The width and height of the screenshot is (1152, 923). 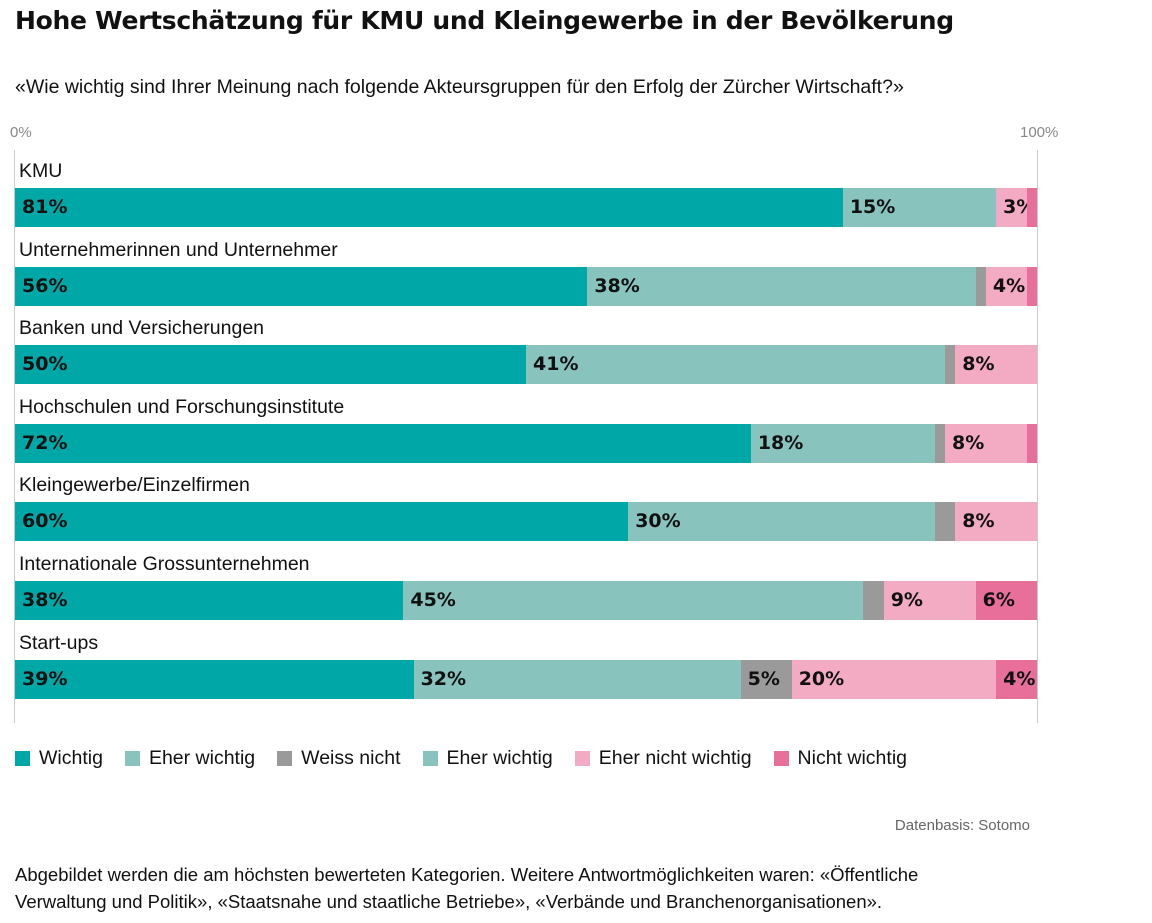 I want to click on bar-segment: 20%, so click(x=894, y=679).